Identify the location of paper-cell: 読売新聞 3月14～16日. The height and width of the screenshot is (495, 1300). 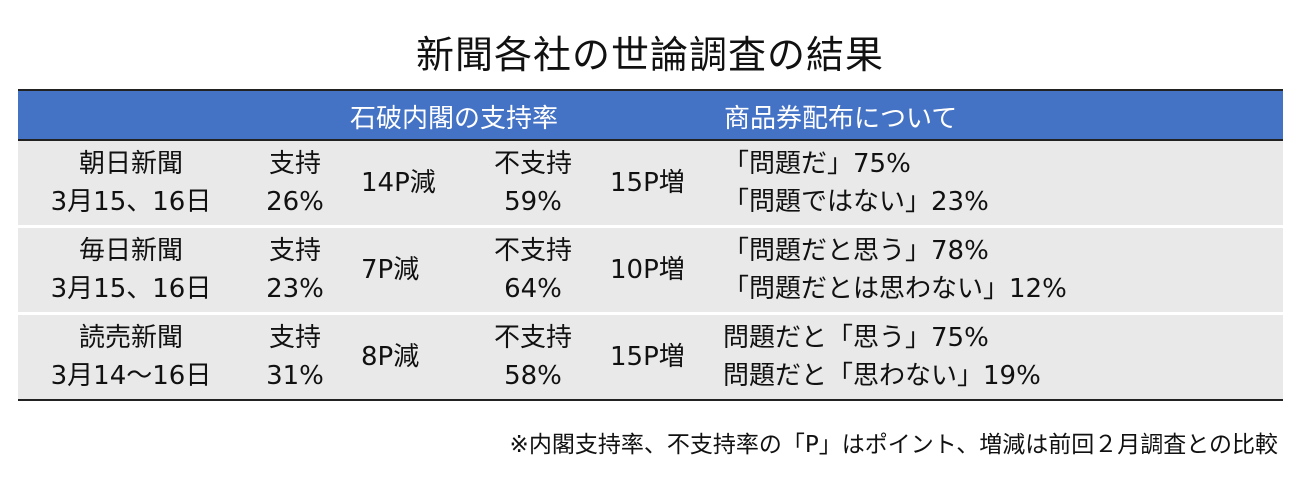
(131, 357).